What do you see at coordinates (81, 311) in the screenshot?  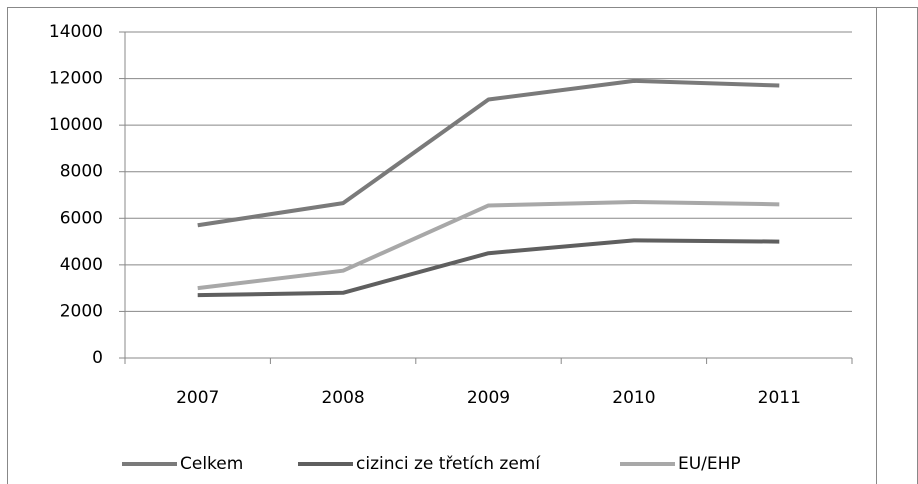 I see `y-tick-label: 2000` at bounding box center [81, 311].